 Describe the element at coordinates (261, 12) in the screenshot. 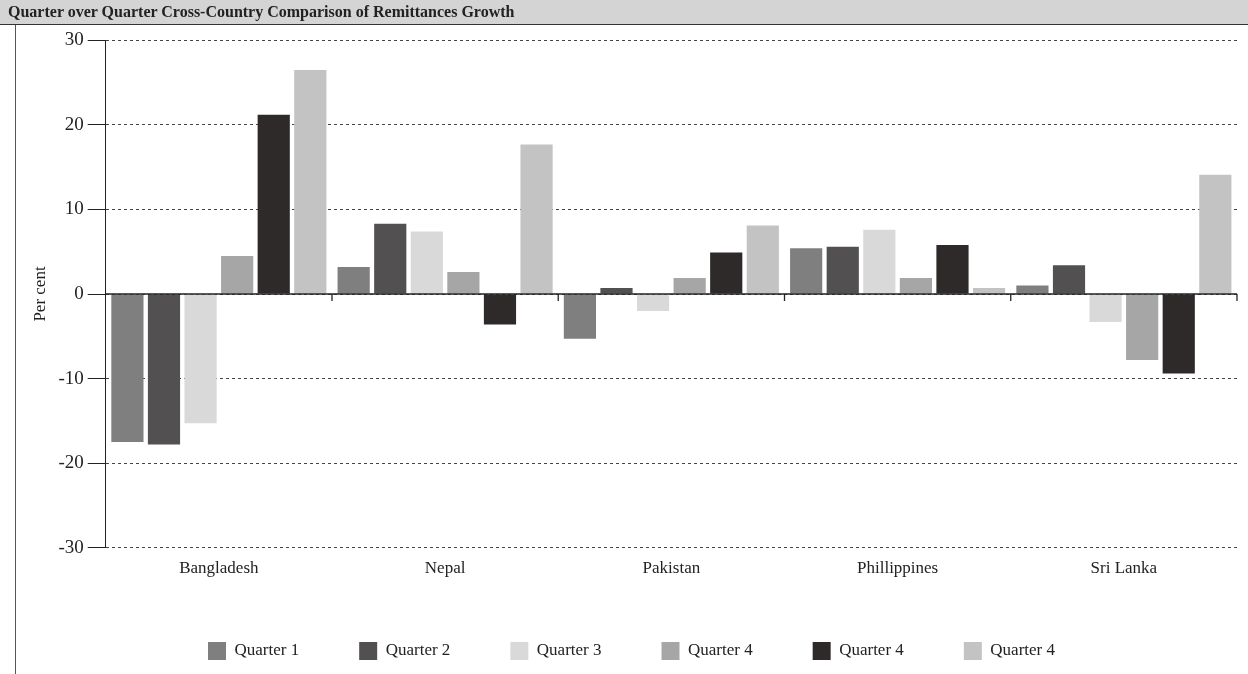

I see `chart-title: Quarter over Quarter Cross-Country Comparison of Remittances Growth` at that location.